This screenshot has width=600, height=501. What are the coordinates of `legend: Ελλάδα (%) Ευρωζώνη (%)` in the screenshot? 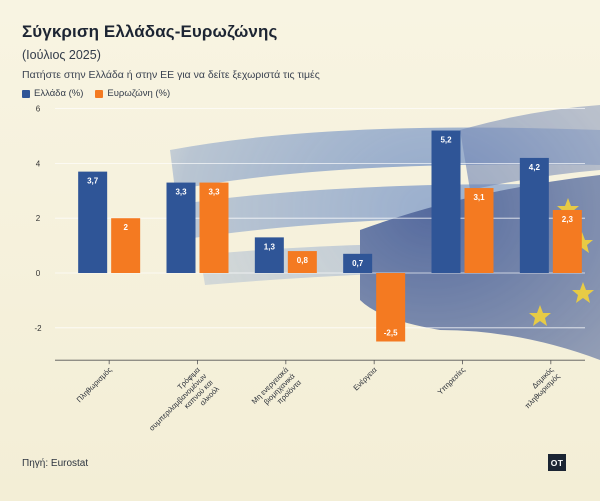 It's located at (302, 93).